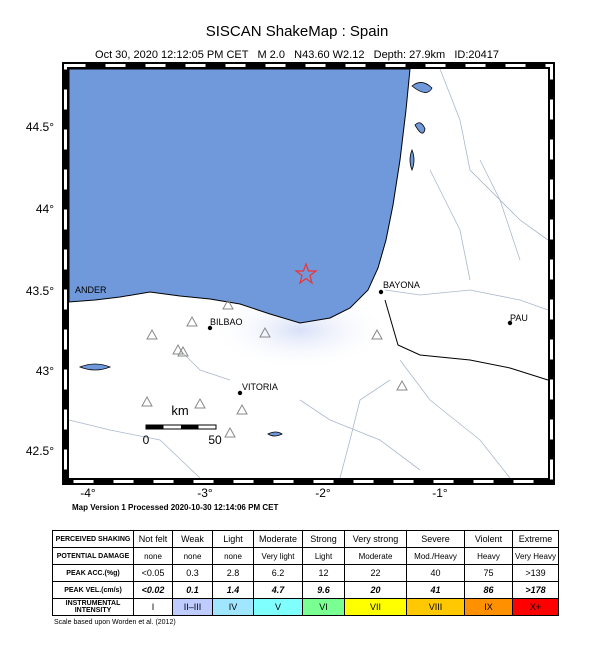 Image resolution: width=595 pixels, height=655 pixels. Describe the element at coordinates (323, 573) in the screenshot. I see `table-cell: 12` at that location.